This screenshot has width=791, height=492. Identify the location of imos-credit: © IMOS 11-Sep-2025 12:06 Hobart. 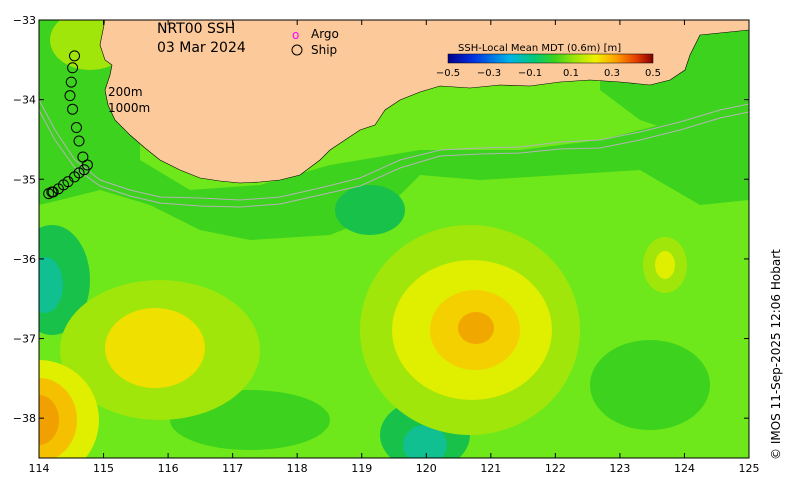
(776, 354).